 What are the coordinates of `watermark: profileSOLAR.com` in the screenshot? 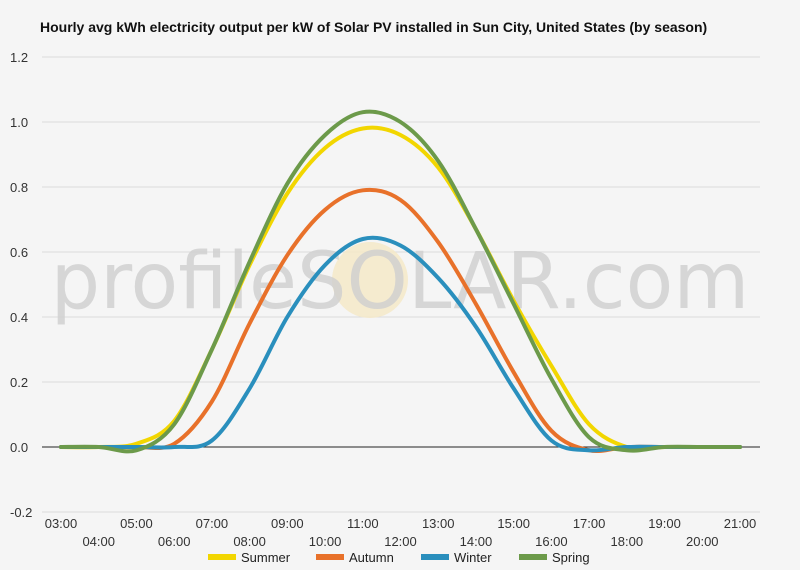 It's located at (400, 282).